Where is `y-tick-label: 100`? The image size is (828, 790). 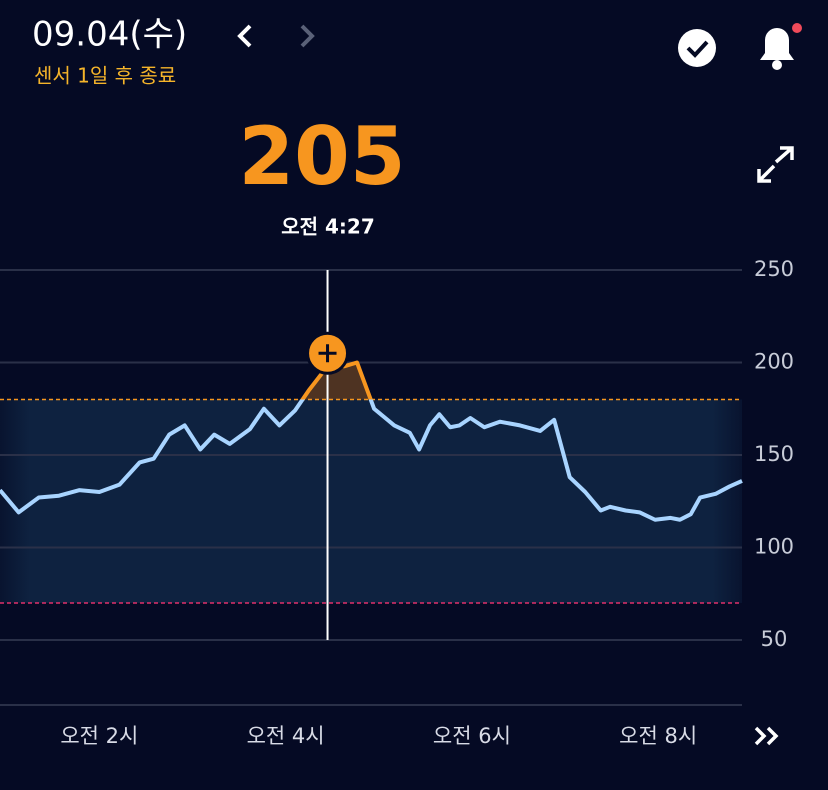 y-tick-label: 100 is located at coordinates (774, 547).